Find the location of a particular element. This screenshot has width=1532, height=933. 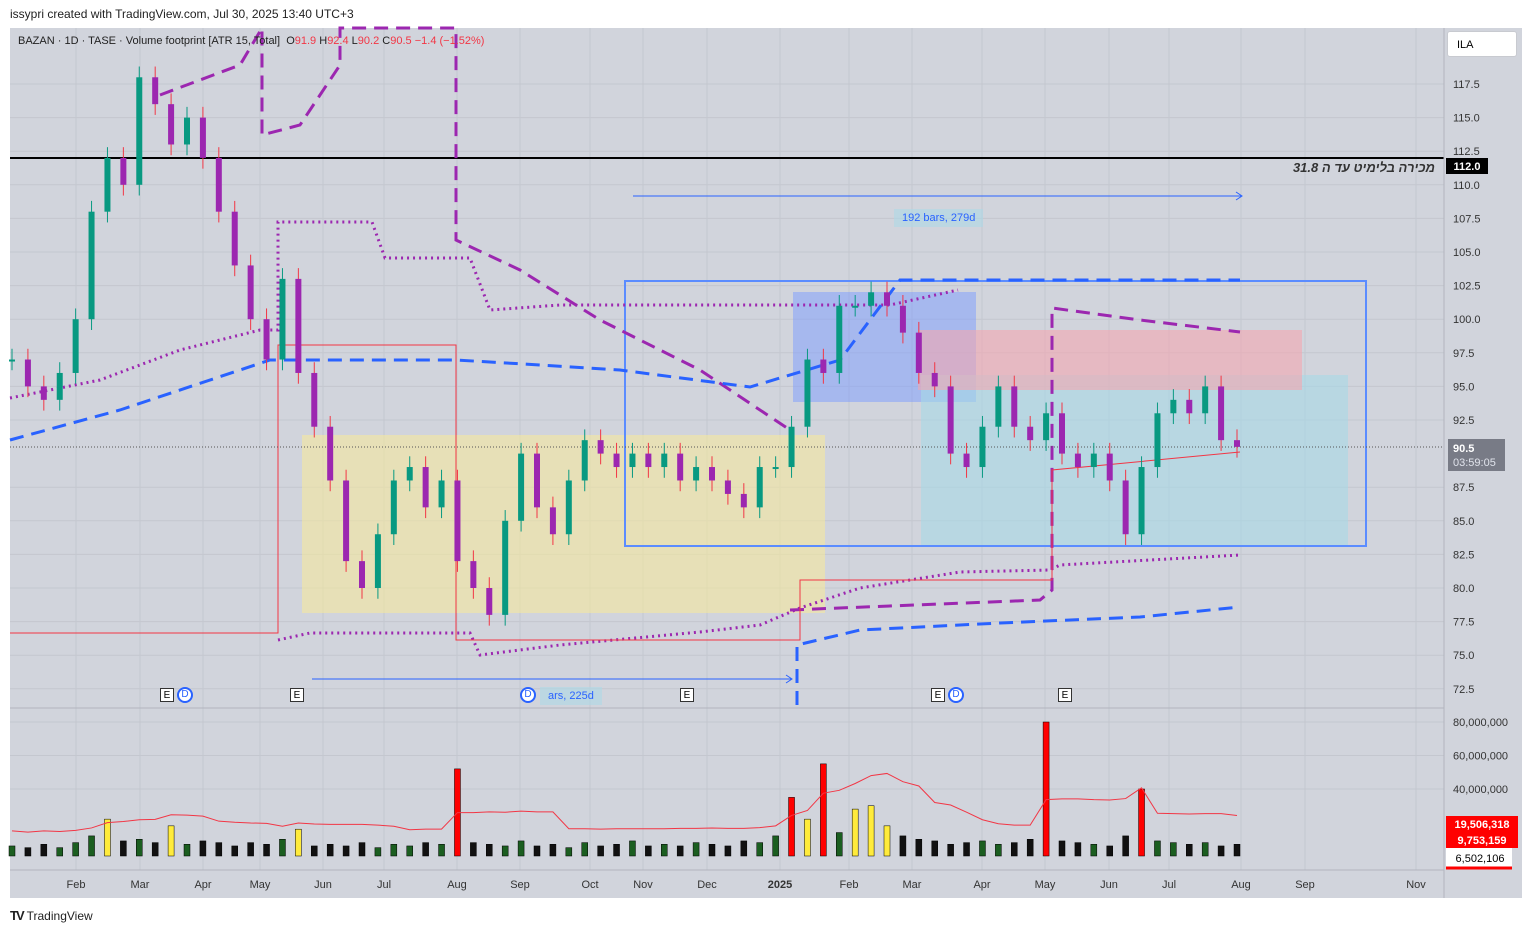

text-annotation: מכירה בלימיט עד ה 31.8 is located at coordinates (1363, 167).